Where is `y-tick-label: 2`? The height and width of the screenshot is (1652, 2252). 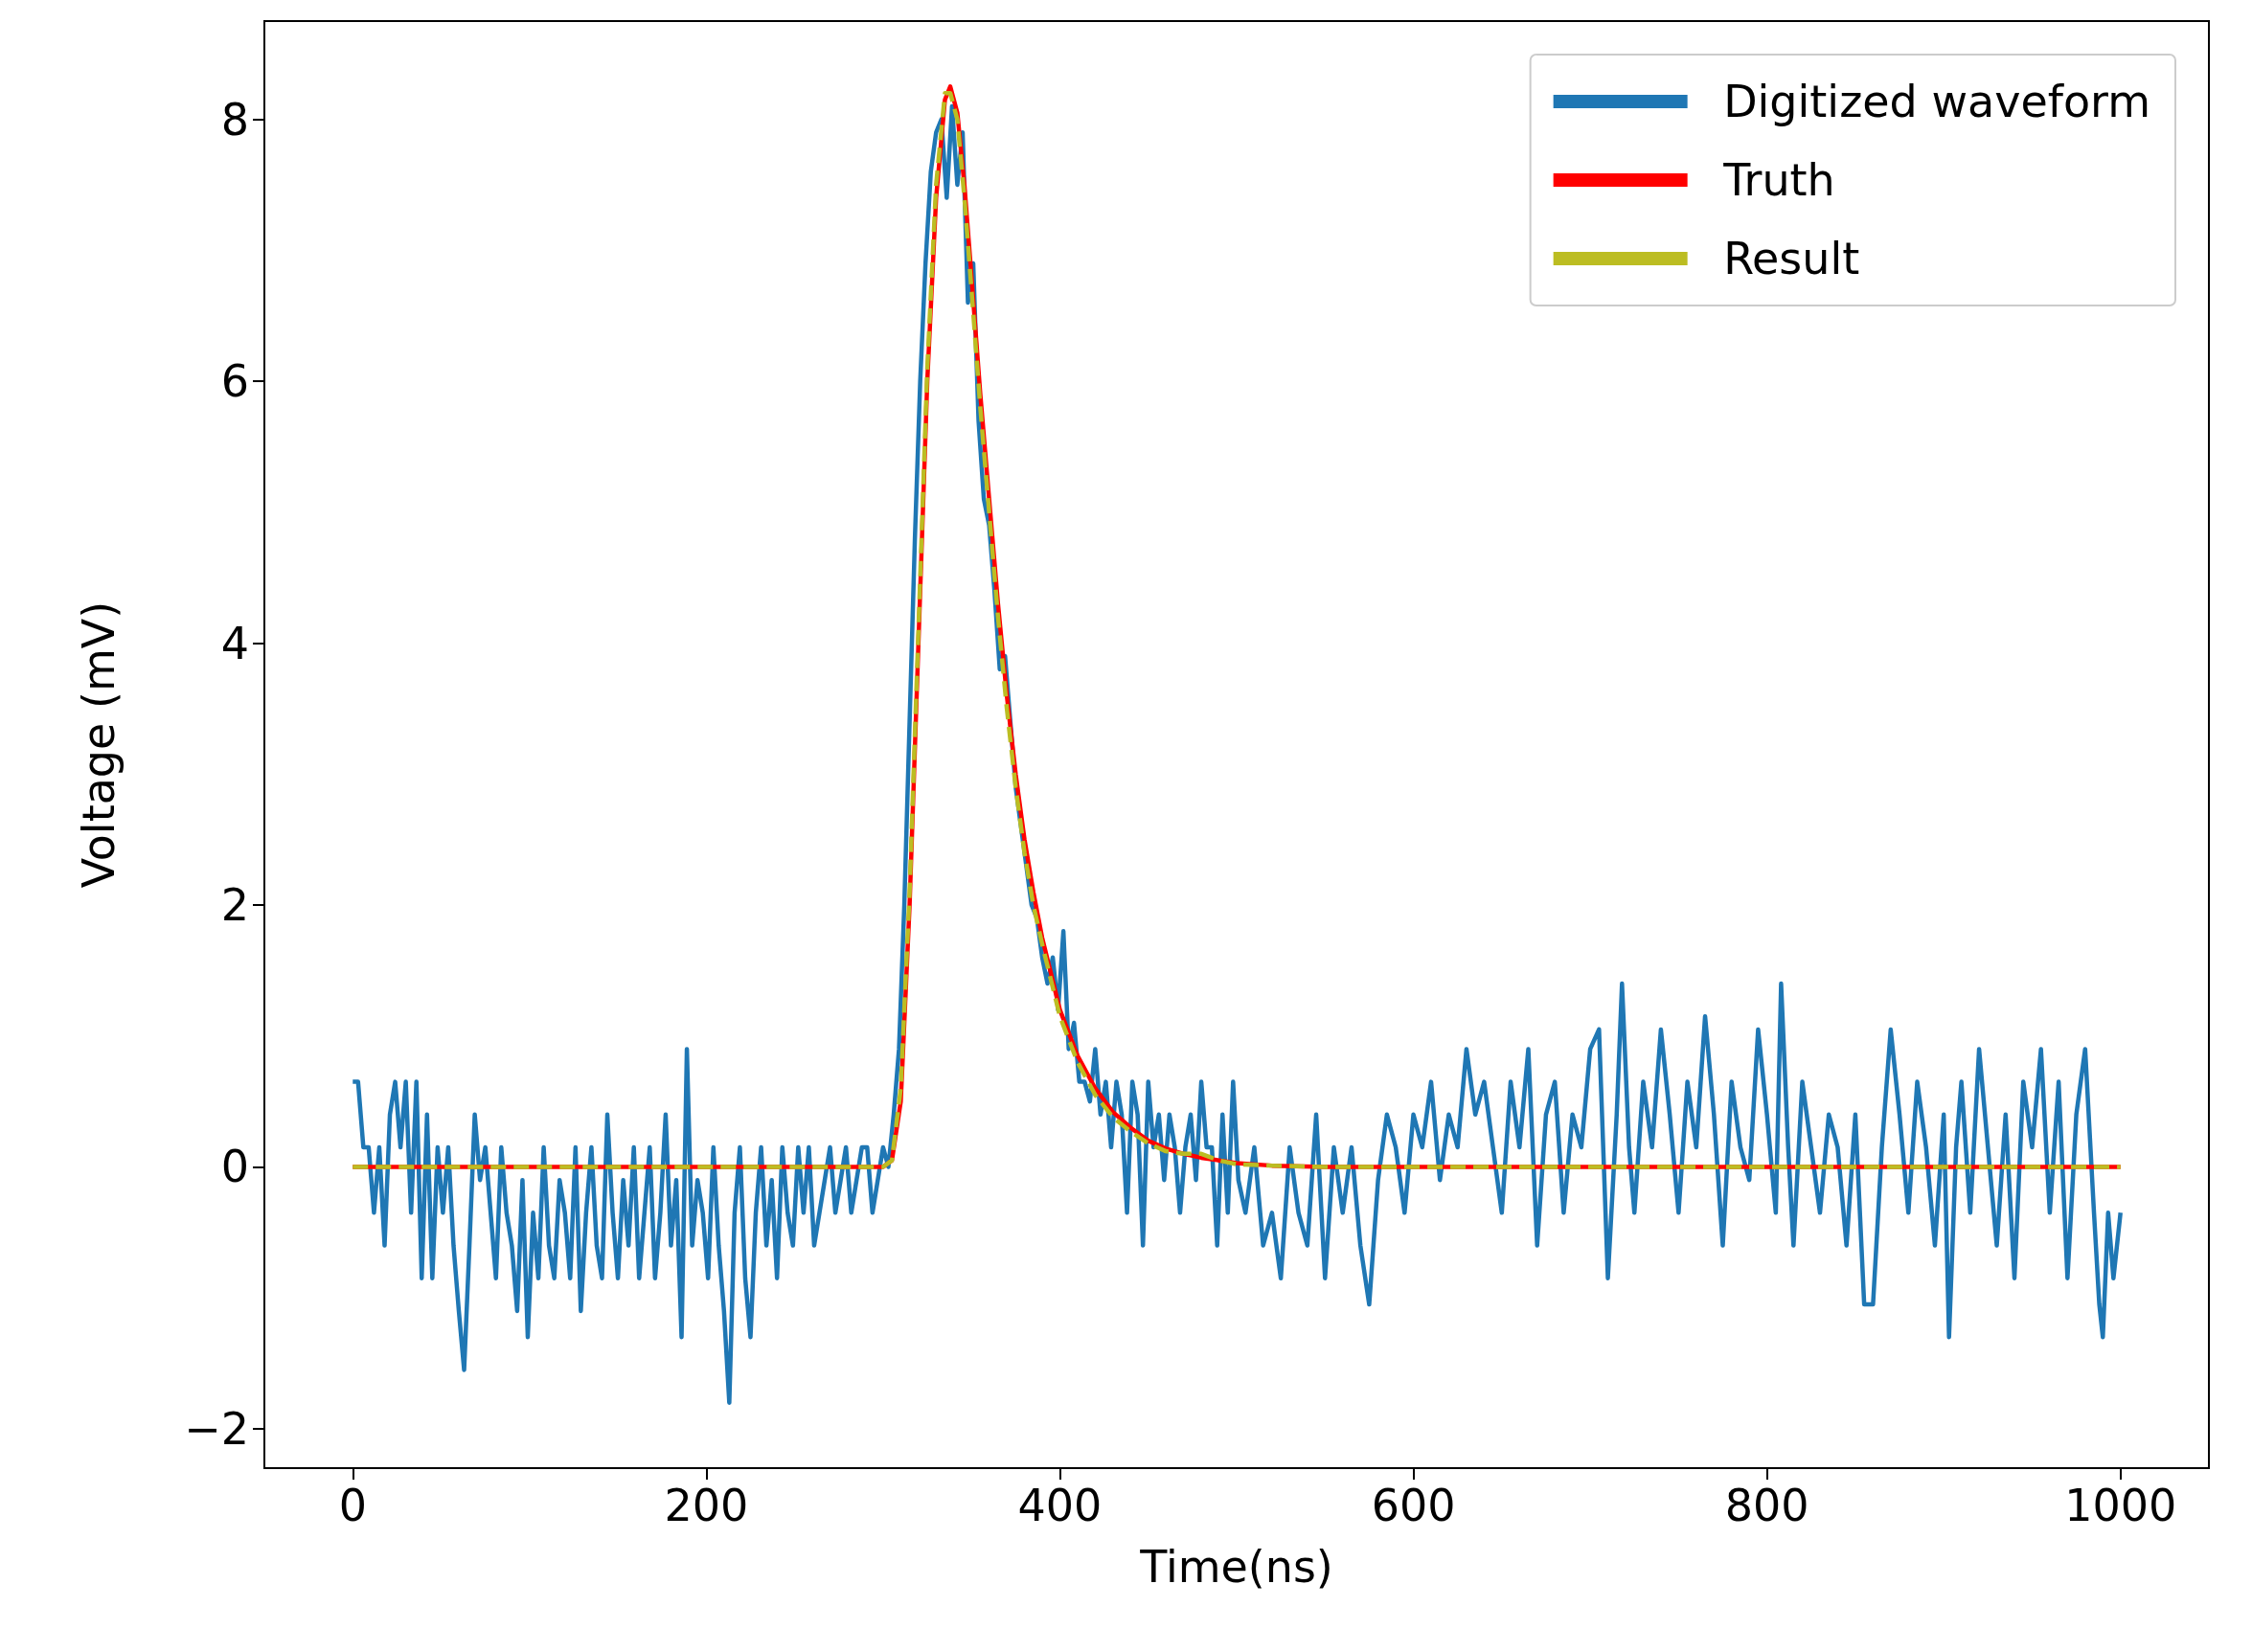 y-tick-label: 2 is located at coordinates (234, 906).